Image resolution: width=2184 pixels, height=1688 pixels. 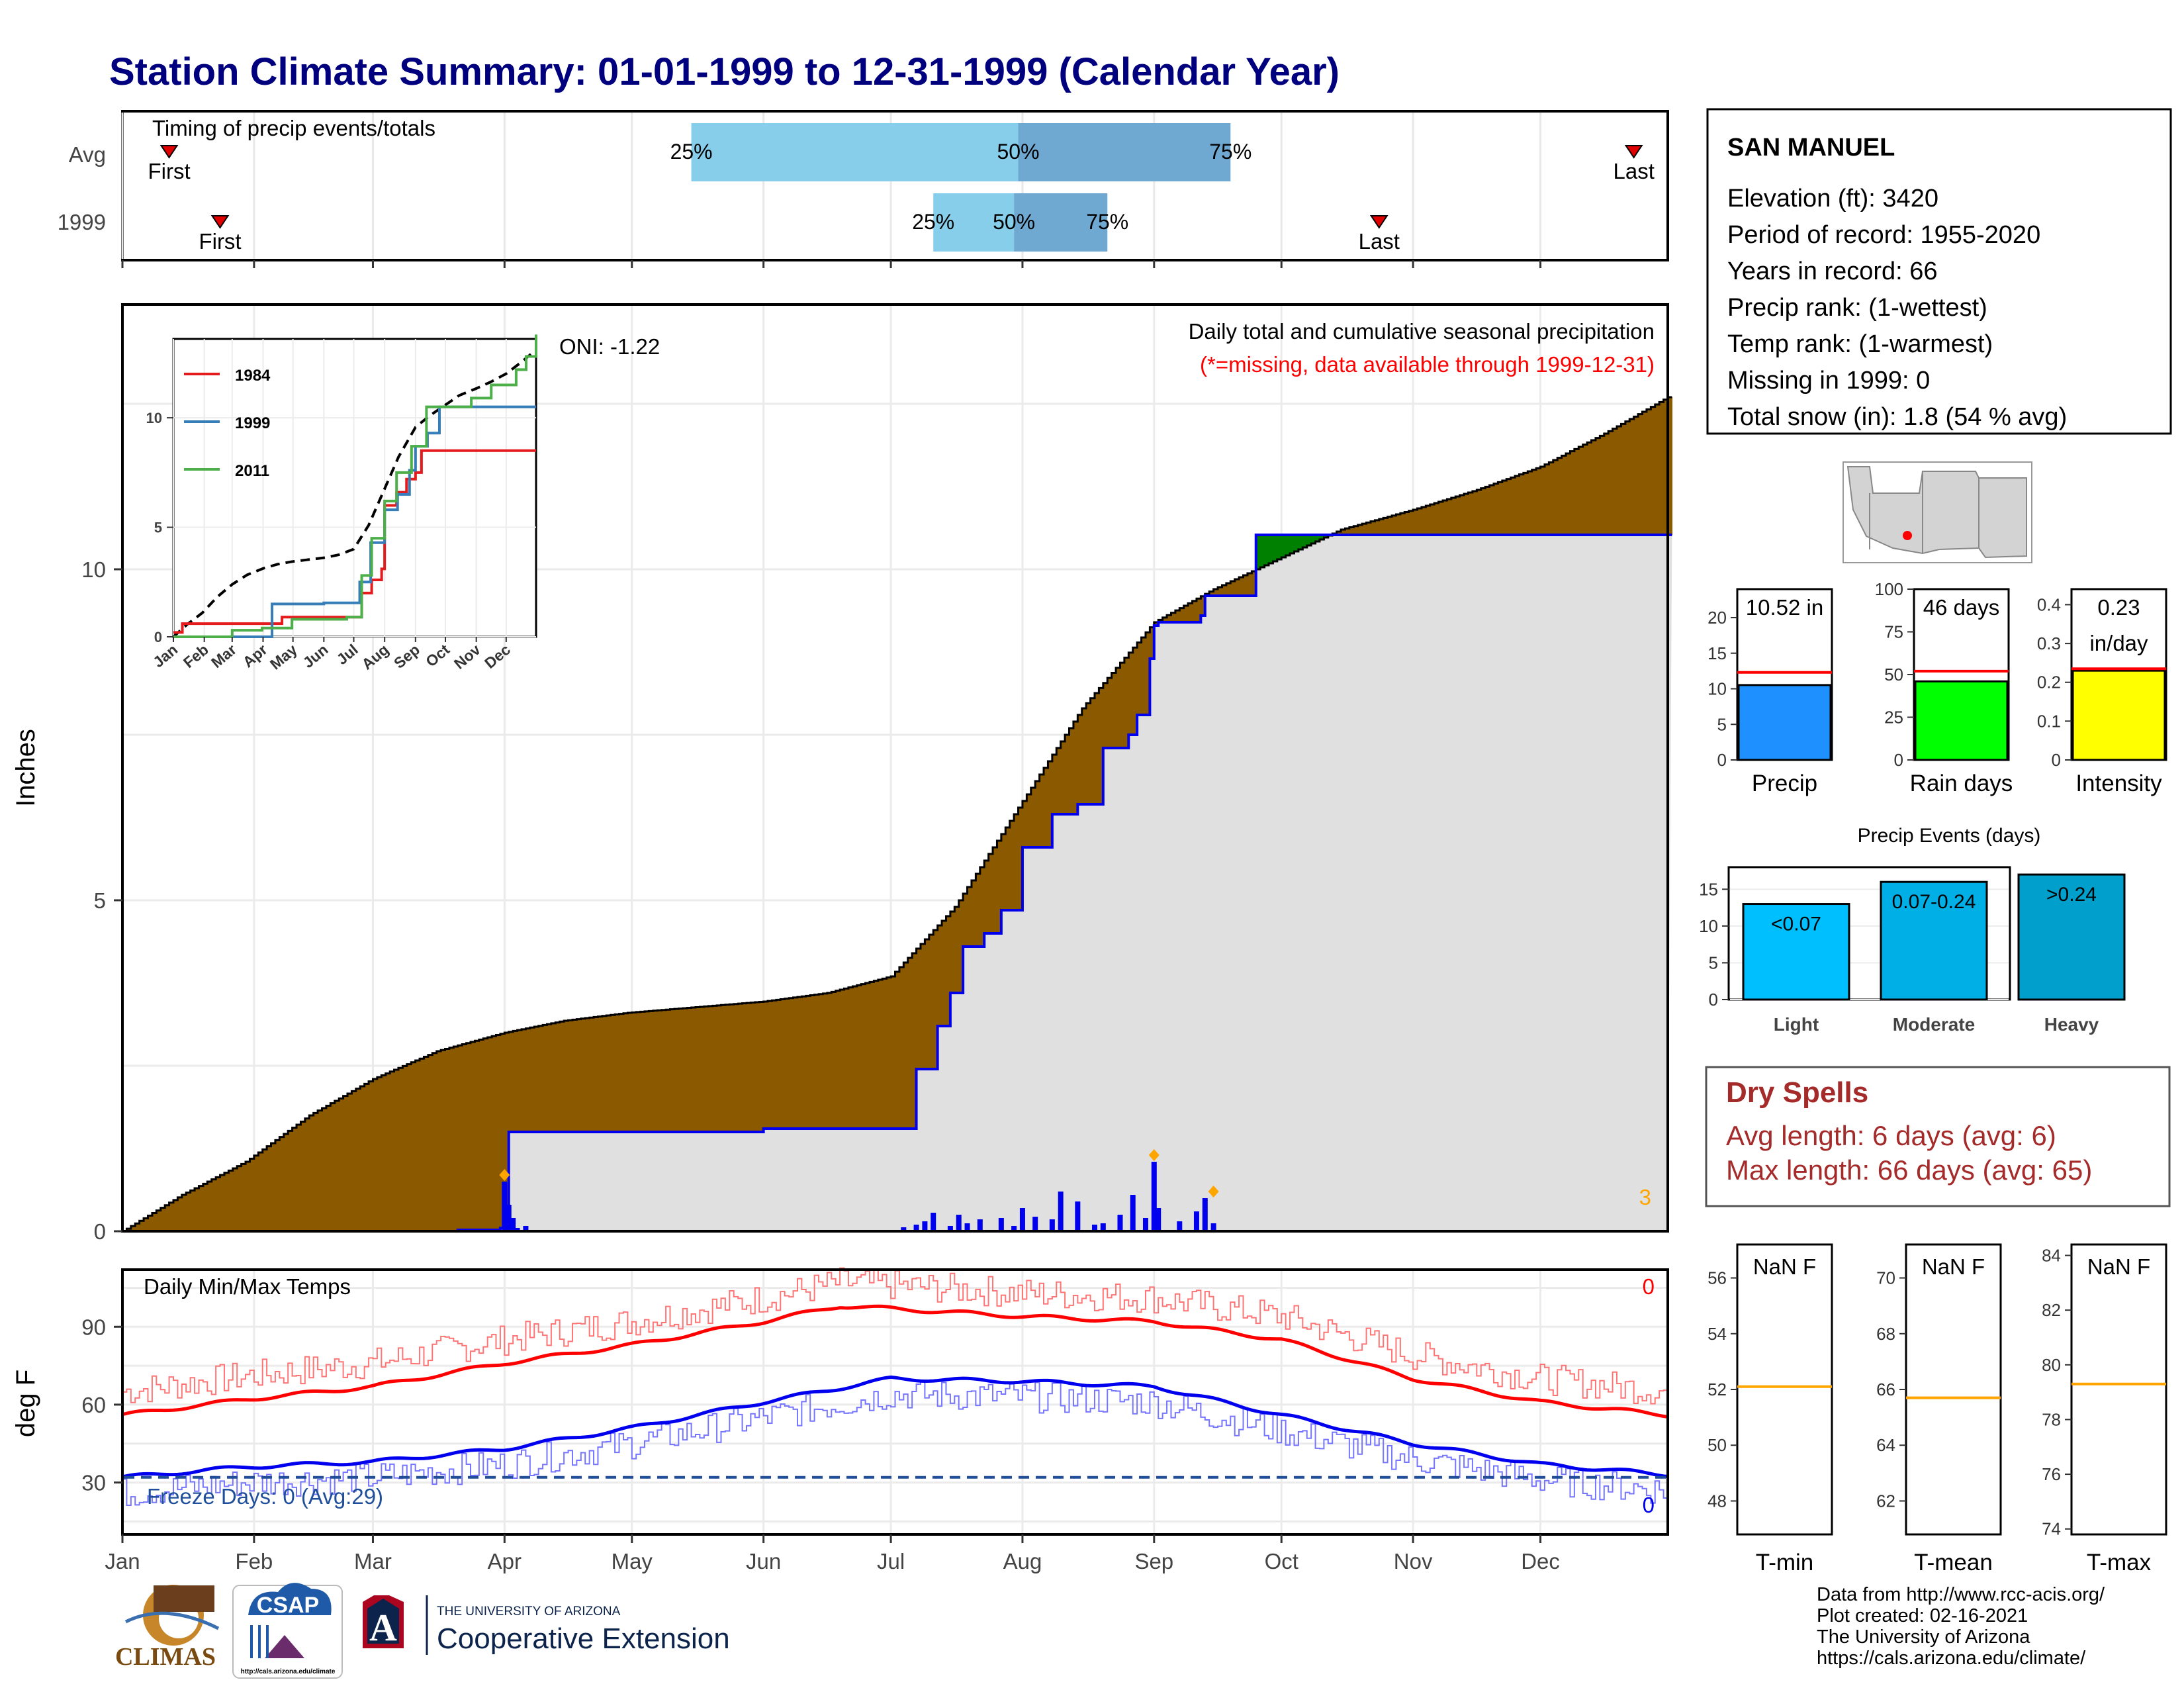 What do you see at coordinates (165, 1657) in the screenshot?
I see `climas-wordmark: CLIMAS` at bounding box center [165, 1657].